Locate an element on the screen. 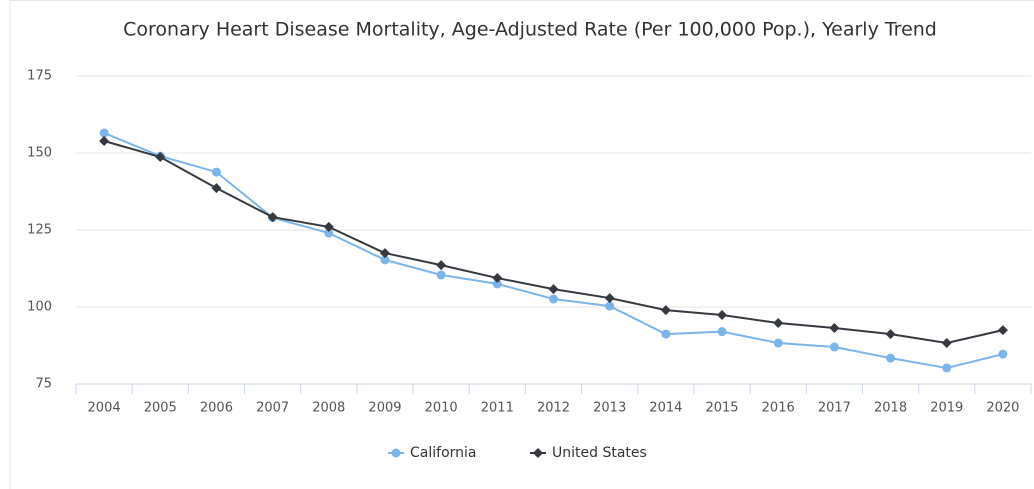 Image resolution: width=1034 pixels, height=489 pixels. legend-label: California is located at coordinates (443, 453).